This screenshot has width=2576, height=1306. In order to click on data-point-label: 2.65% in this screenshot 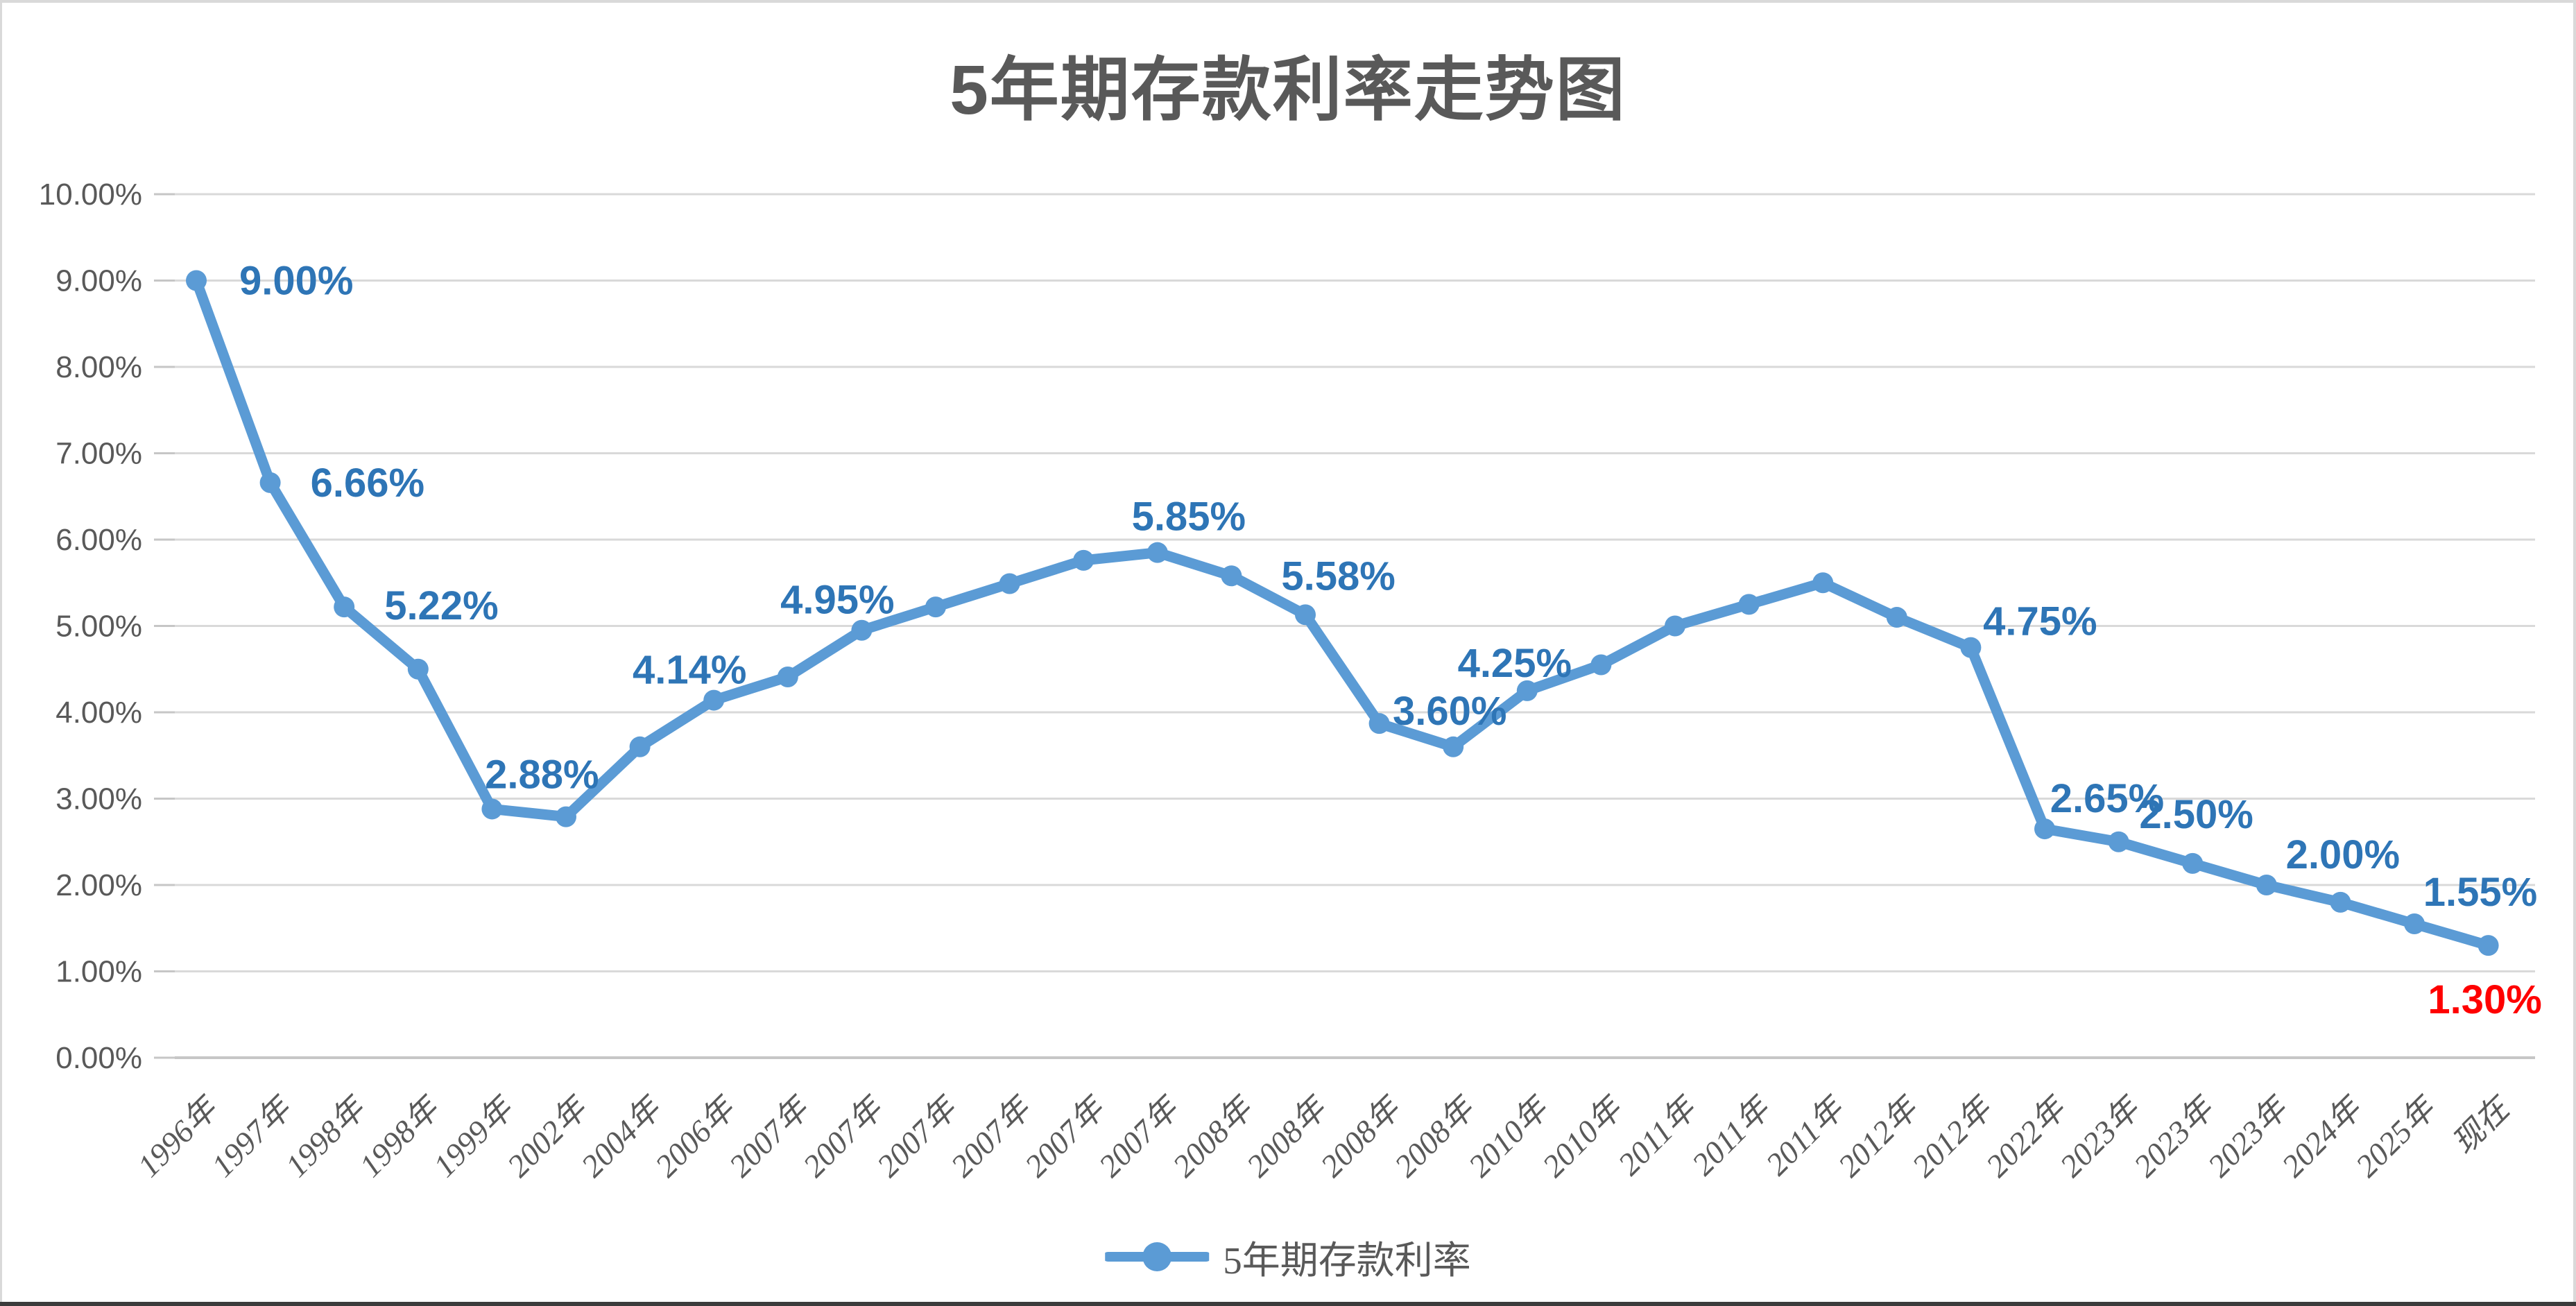, I will do `click(2107, 798)`.